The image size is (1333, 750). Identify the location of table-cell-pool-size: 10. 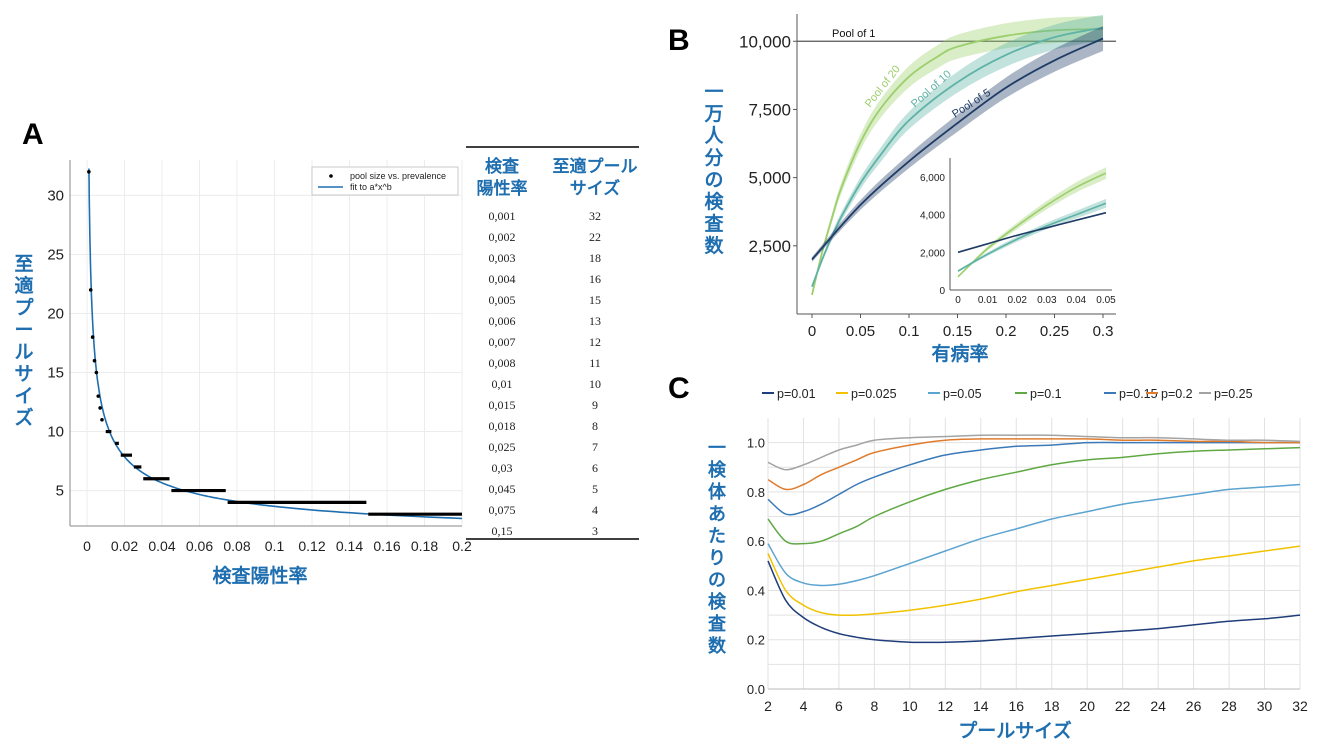
(595, 384).